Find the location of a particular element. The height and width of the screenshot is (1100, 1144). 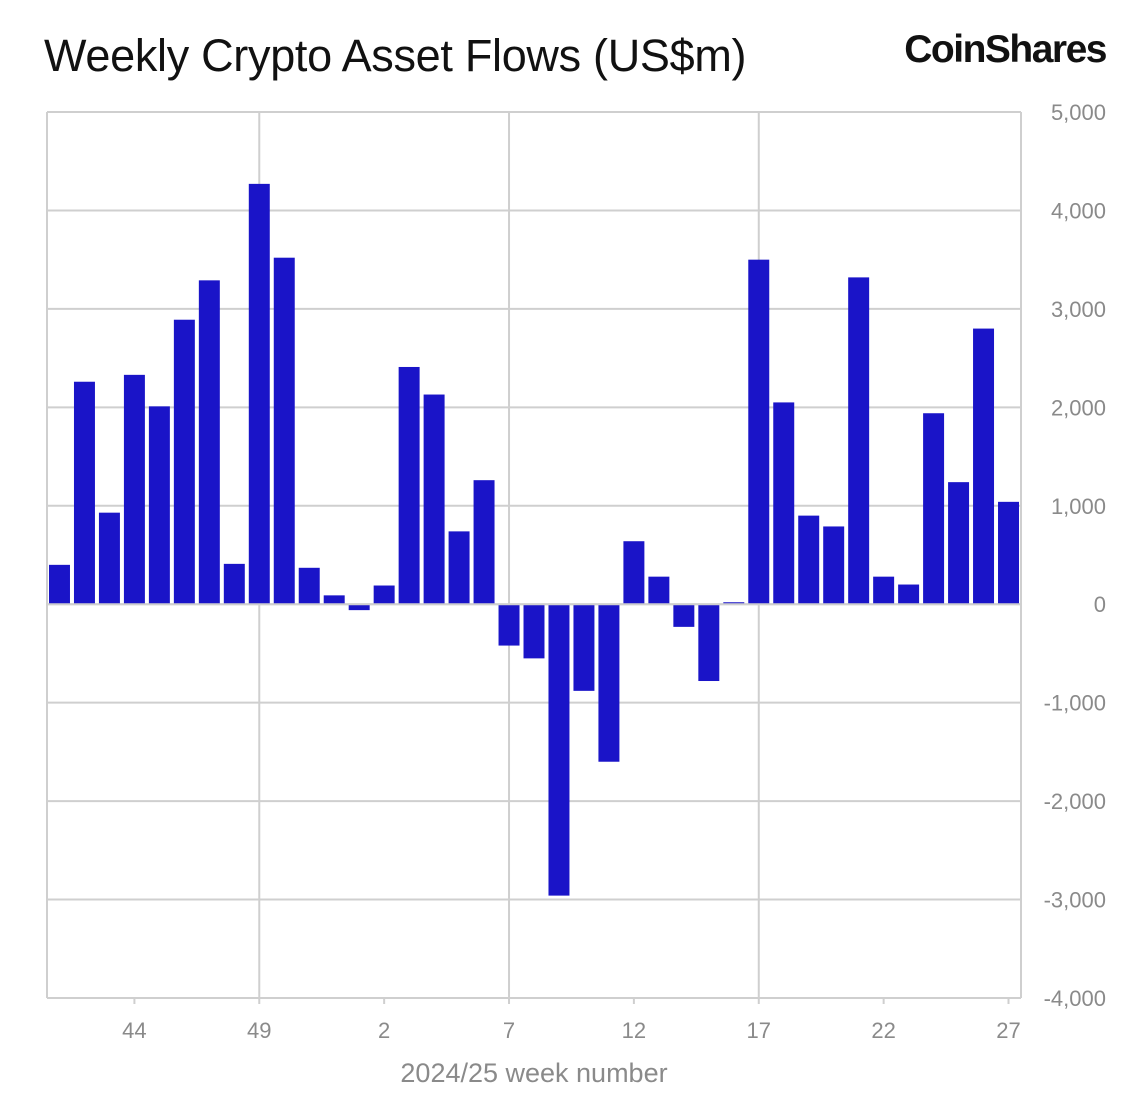

y-tick-label: 0 is located at coordinates (1100, 604).